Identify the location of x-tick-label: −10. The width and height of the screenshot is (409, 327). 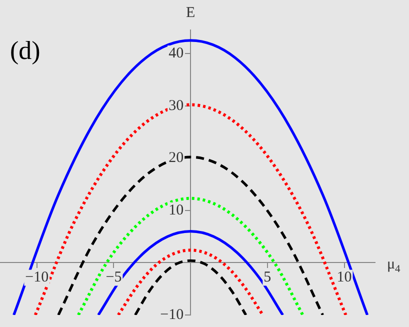
(37, 278).